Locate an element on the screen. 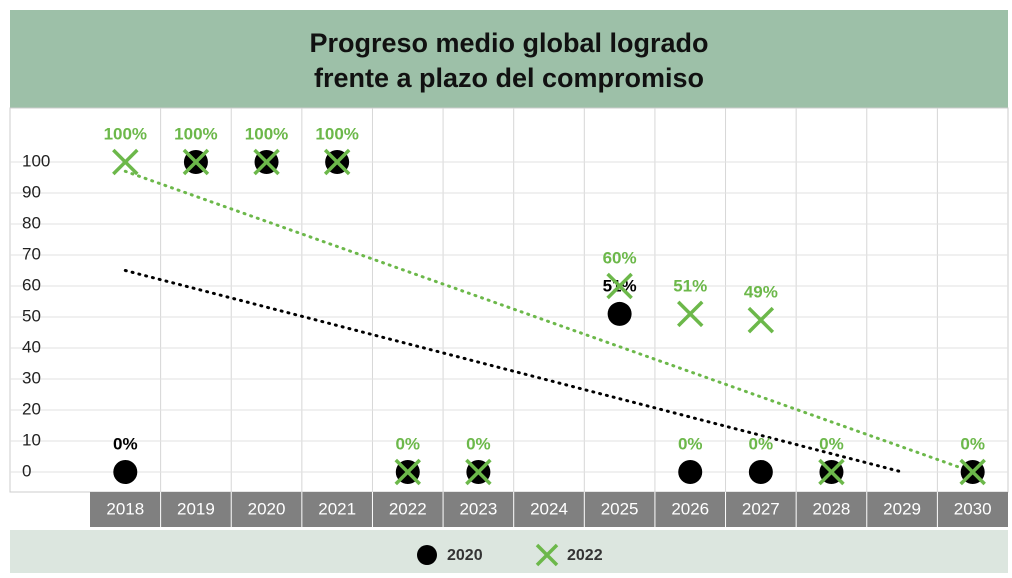 The width and height of the screenshot is (1012, 578). y-tick-label: 20 is located at coordinates (31, 408).